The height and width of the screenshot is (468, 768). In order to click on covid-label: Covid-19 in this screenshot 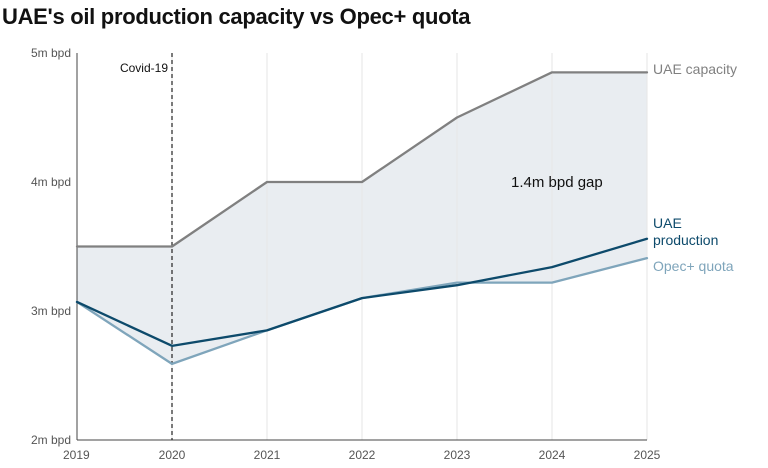, I will do `click(144, 68)`.